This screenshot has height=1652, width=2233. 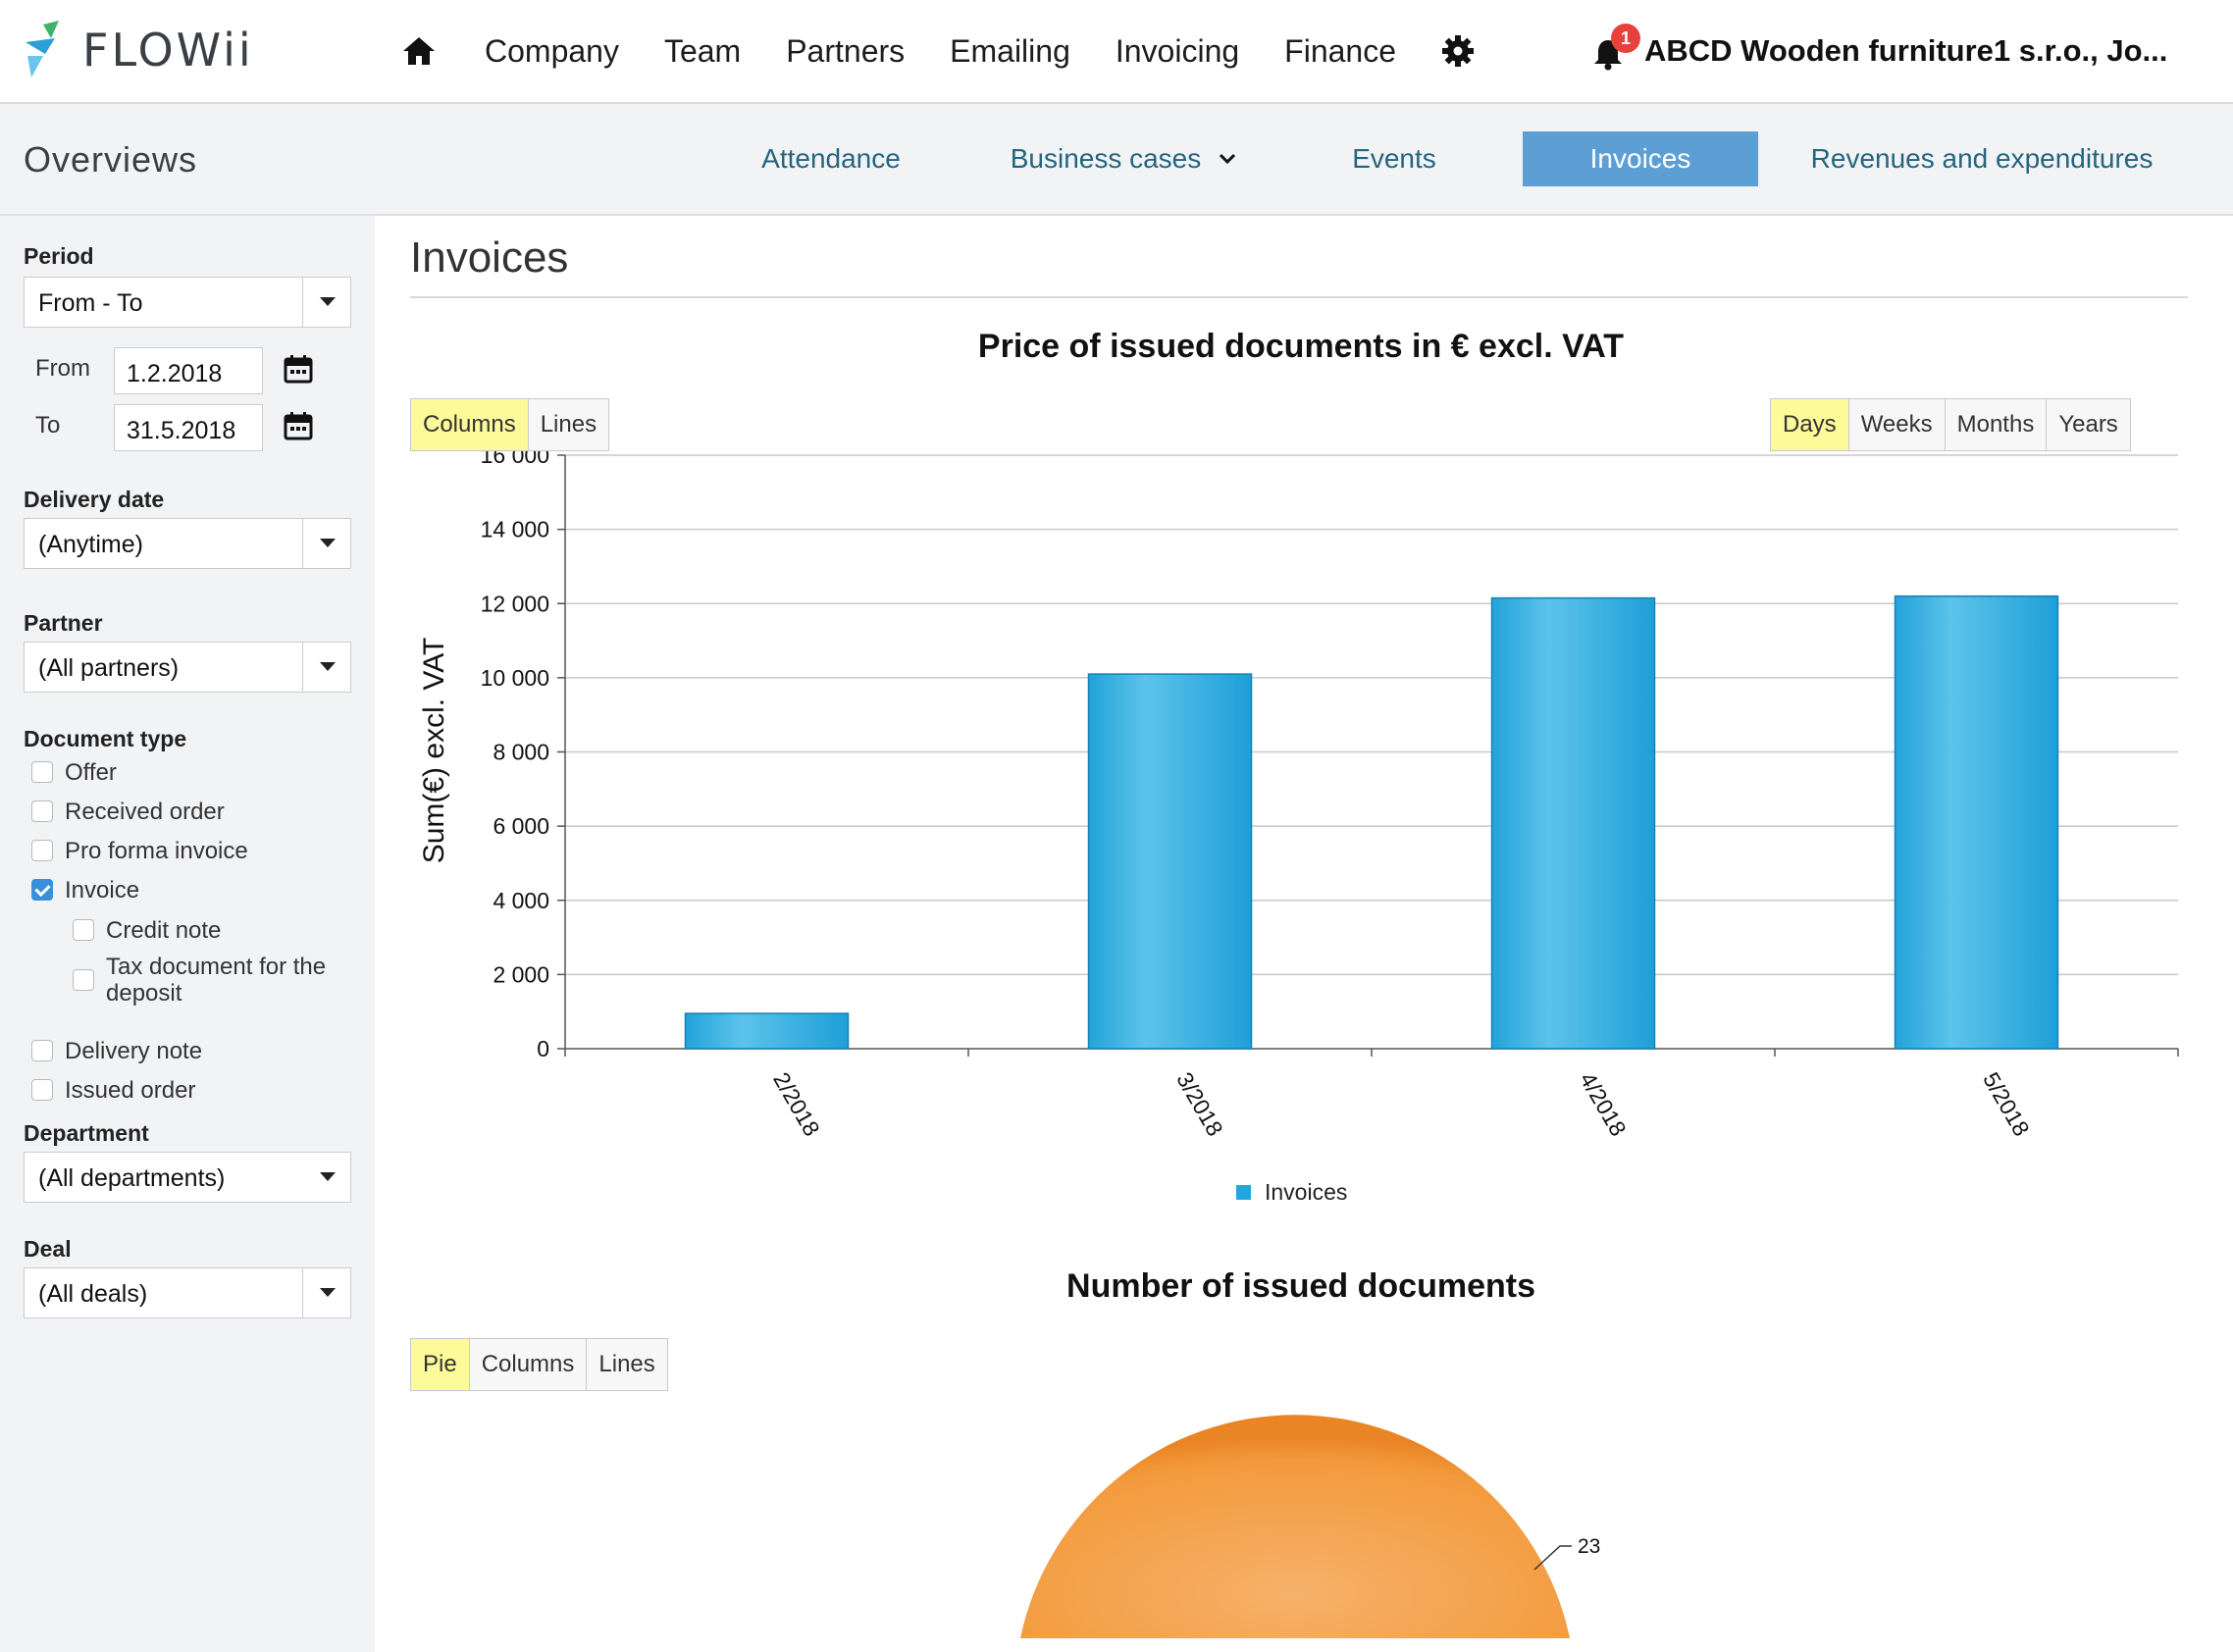 I want to click on tab-revenues-and-expenditures: Revenues and expenditures, so click(x=1982, y=158).